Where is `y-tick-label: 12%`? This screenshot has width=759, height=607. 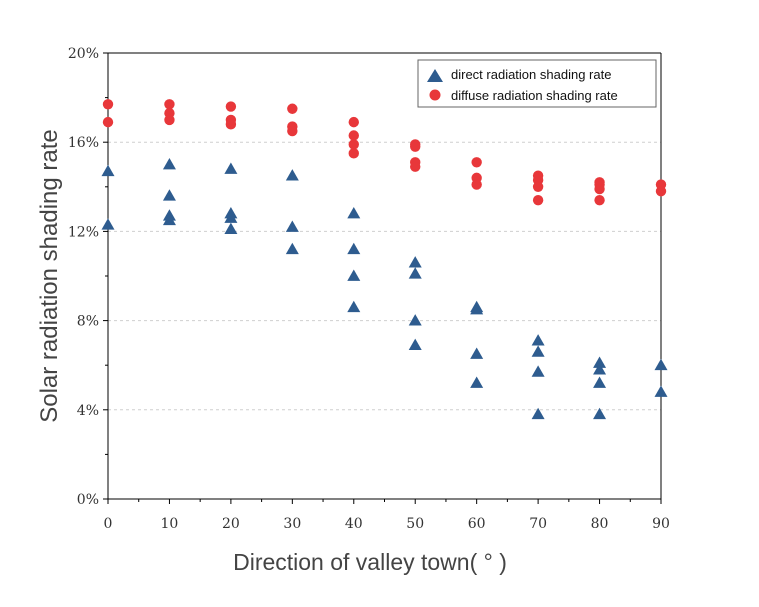
y-tick-label: 12% is located at coordinates (83, 232).